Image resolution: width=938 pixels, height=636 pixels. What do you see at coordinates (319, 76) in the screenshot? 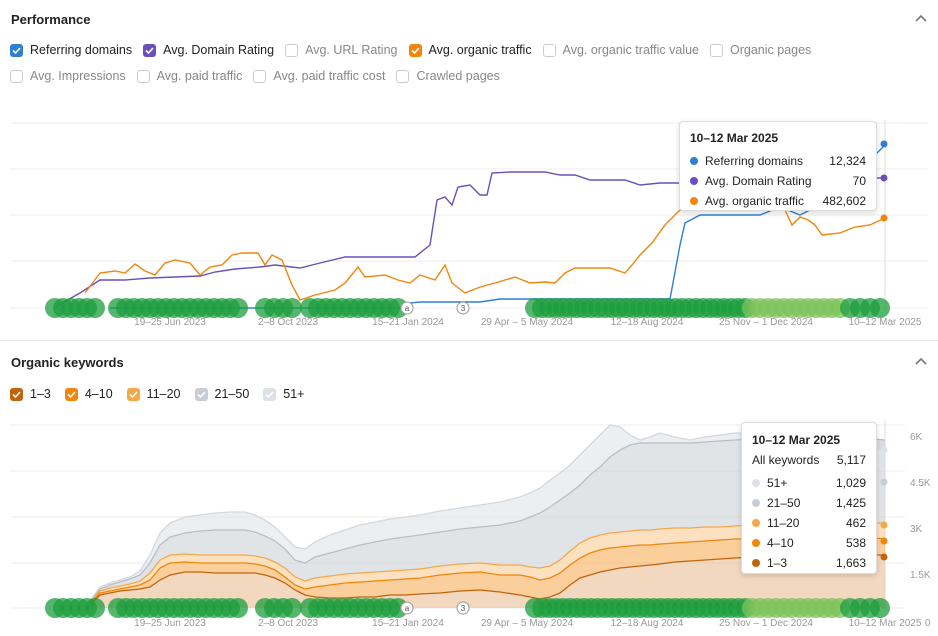
I see `metric2-checkbox-2: Avg. paid traffic cost` at bounding box center [319, 76].